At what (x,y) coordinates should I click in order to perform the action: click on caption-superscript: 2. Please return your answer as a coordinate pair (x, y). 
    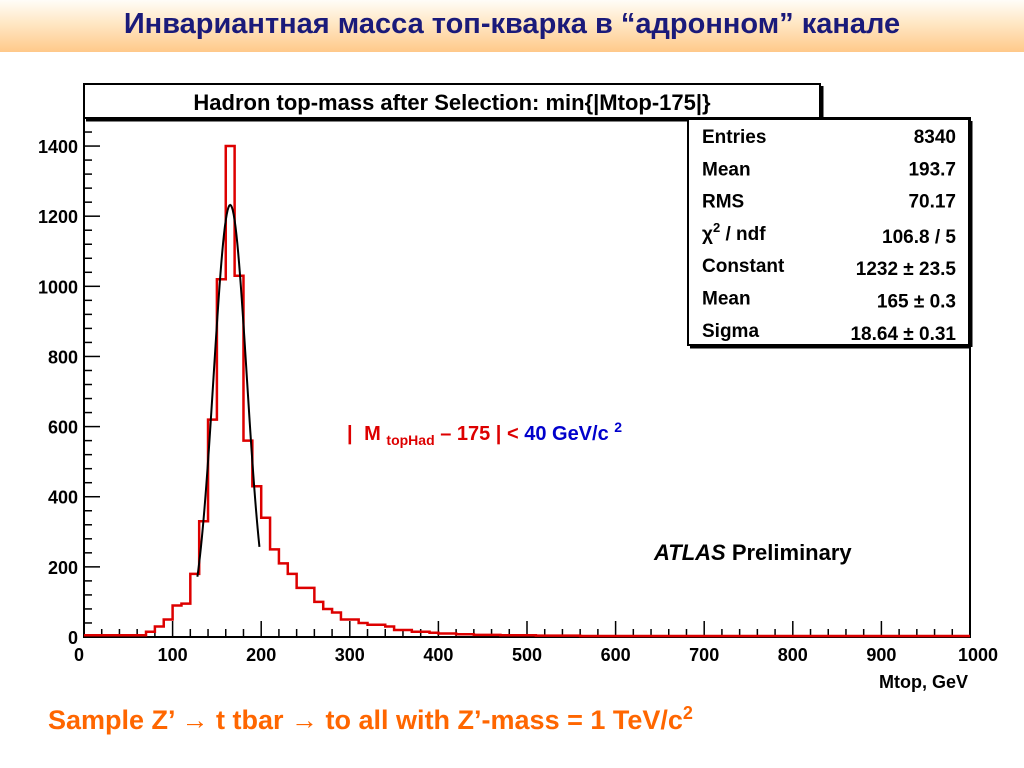
    Looking at the image, I should click on (687, 713).